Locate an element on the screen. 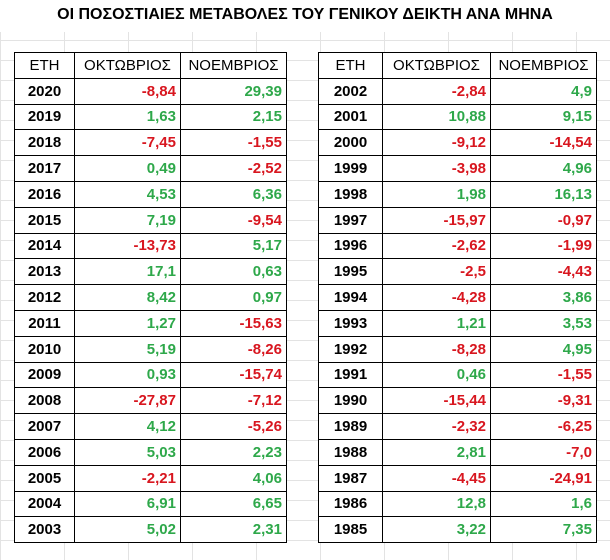 Image resolution: width=610 pixels, height=560 pixels. year-cell: 2008 is located at coordinates (44, 401).